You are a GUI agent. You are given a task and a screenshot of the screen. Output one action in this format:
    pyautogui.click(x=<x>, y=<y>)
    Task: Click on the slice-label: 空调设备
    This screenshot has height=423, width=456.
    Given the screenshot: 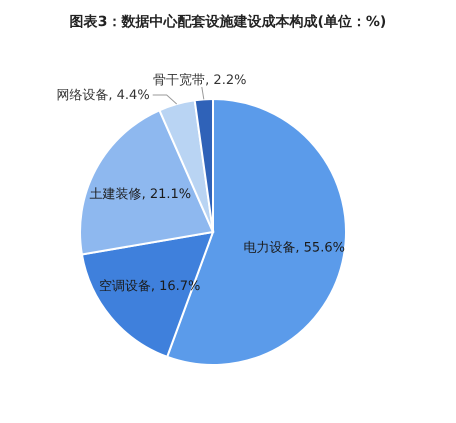 What is the action you would take?
    pyautogui.click(x=124, y=286)
    